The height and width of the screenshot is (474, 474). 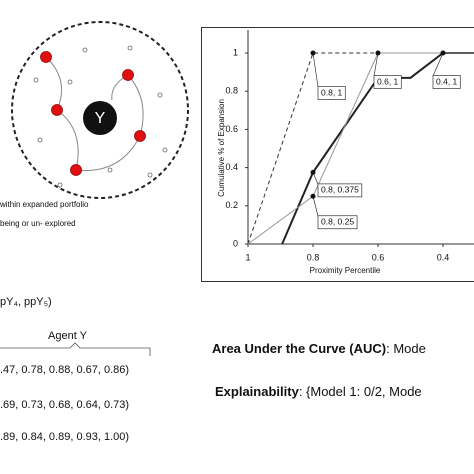 What do you see at coordinates (64, 370) in the screenshot?
I see `table-row: .47, 0.78, 0.88, 0.67, 0.86)` at bounding box center [64, 370].